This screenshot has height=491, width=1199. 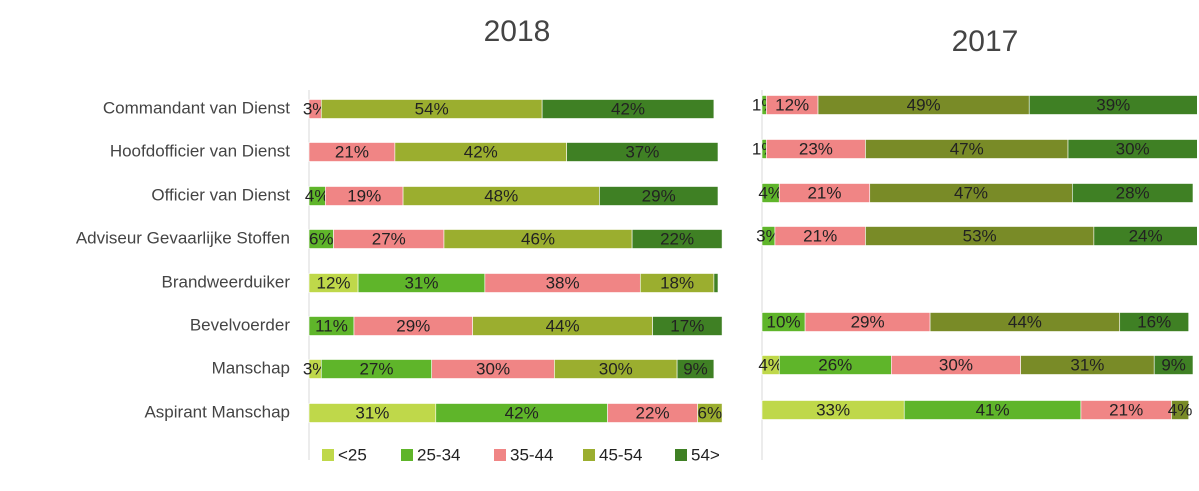 What do you see at coordinates (705, 454) in the screenshot?
I see `legend-label: 54>` at bounding box center [705, 454].